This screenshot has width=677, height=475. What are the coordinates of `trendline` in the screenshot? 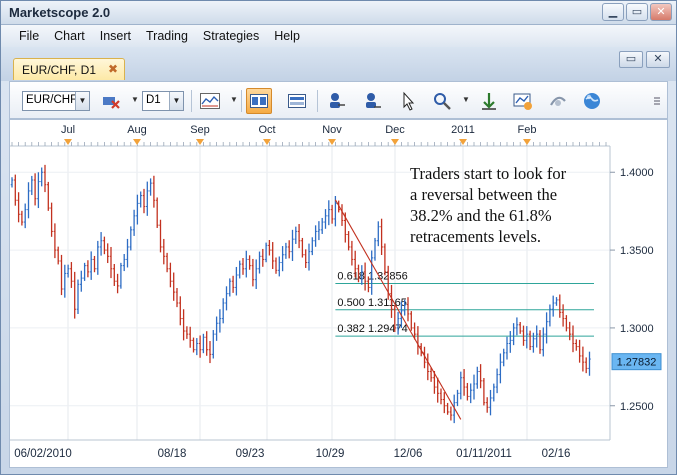 It's located at (398, 309).